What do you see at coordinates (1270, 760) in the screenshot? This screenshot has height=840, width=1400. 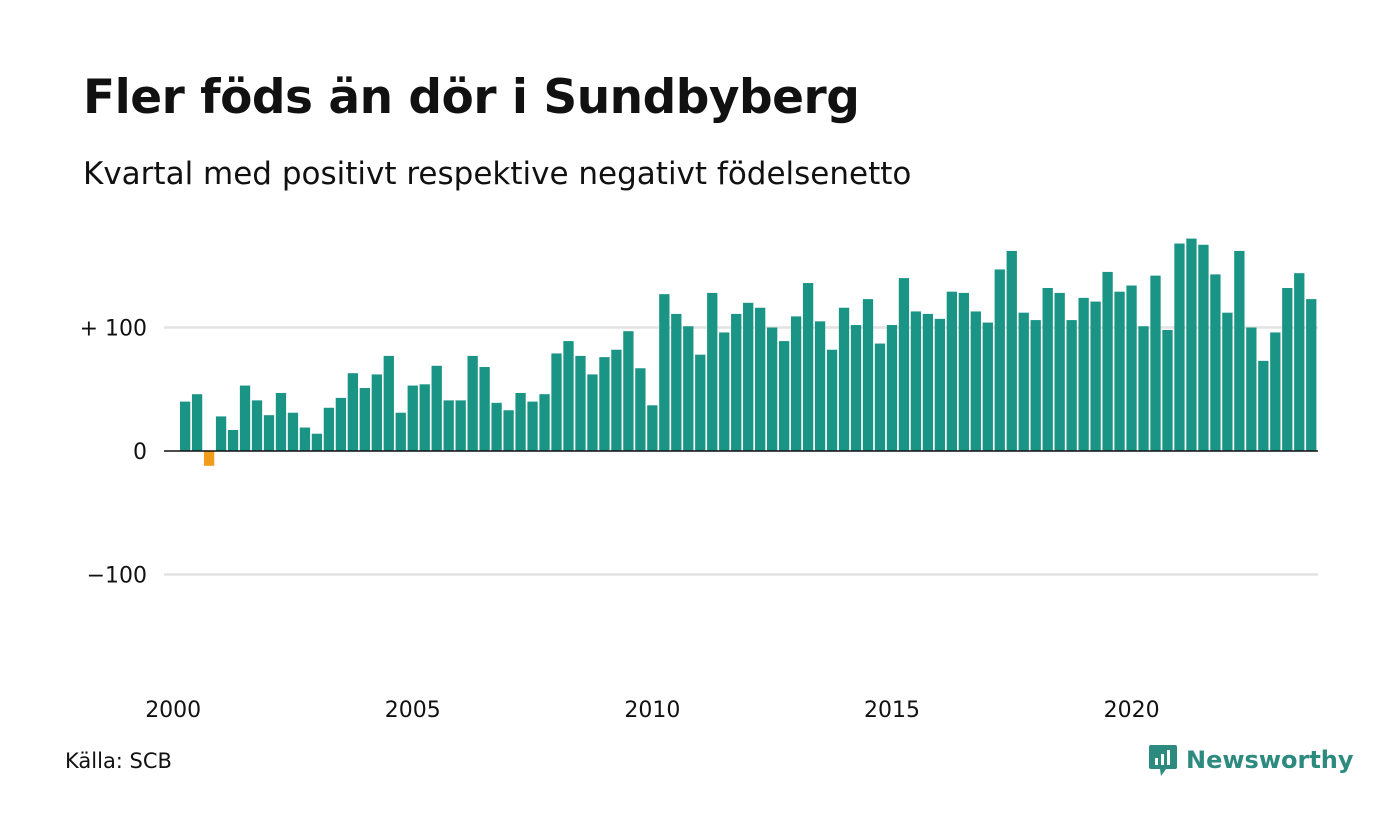 I see `brand-name: Newsworthy` at bounding box center [1270, 760].